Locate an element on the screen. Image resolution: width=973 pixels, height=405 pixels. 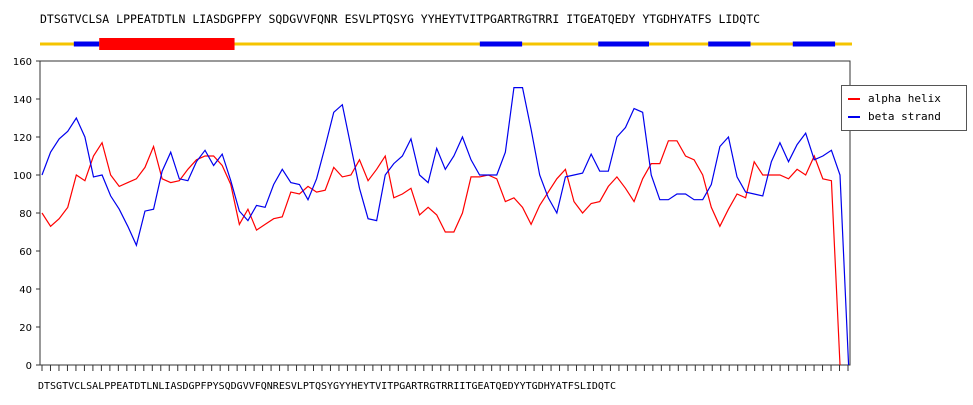
secondary-structure-track is located at coordinates (446, 44).